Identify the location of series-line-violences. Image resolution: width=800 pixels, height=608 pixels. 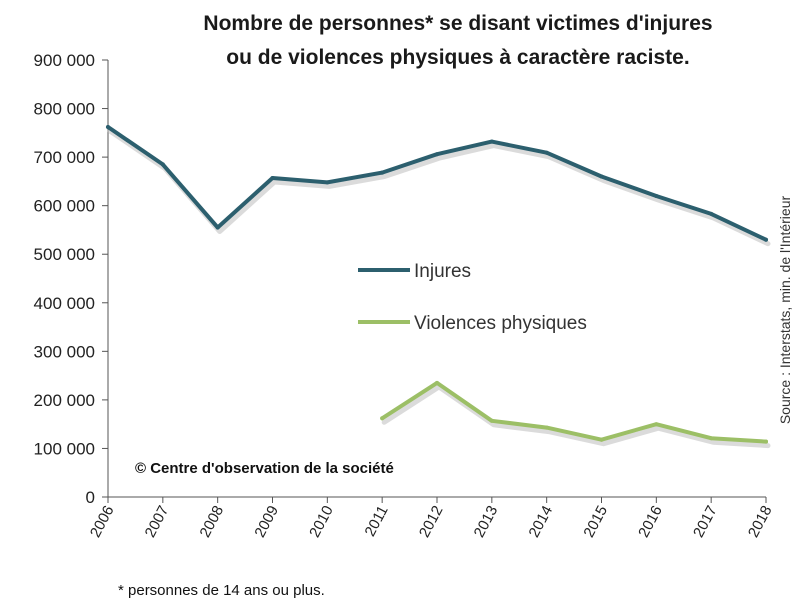
(574, 412).